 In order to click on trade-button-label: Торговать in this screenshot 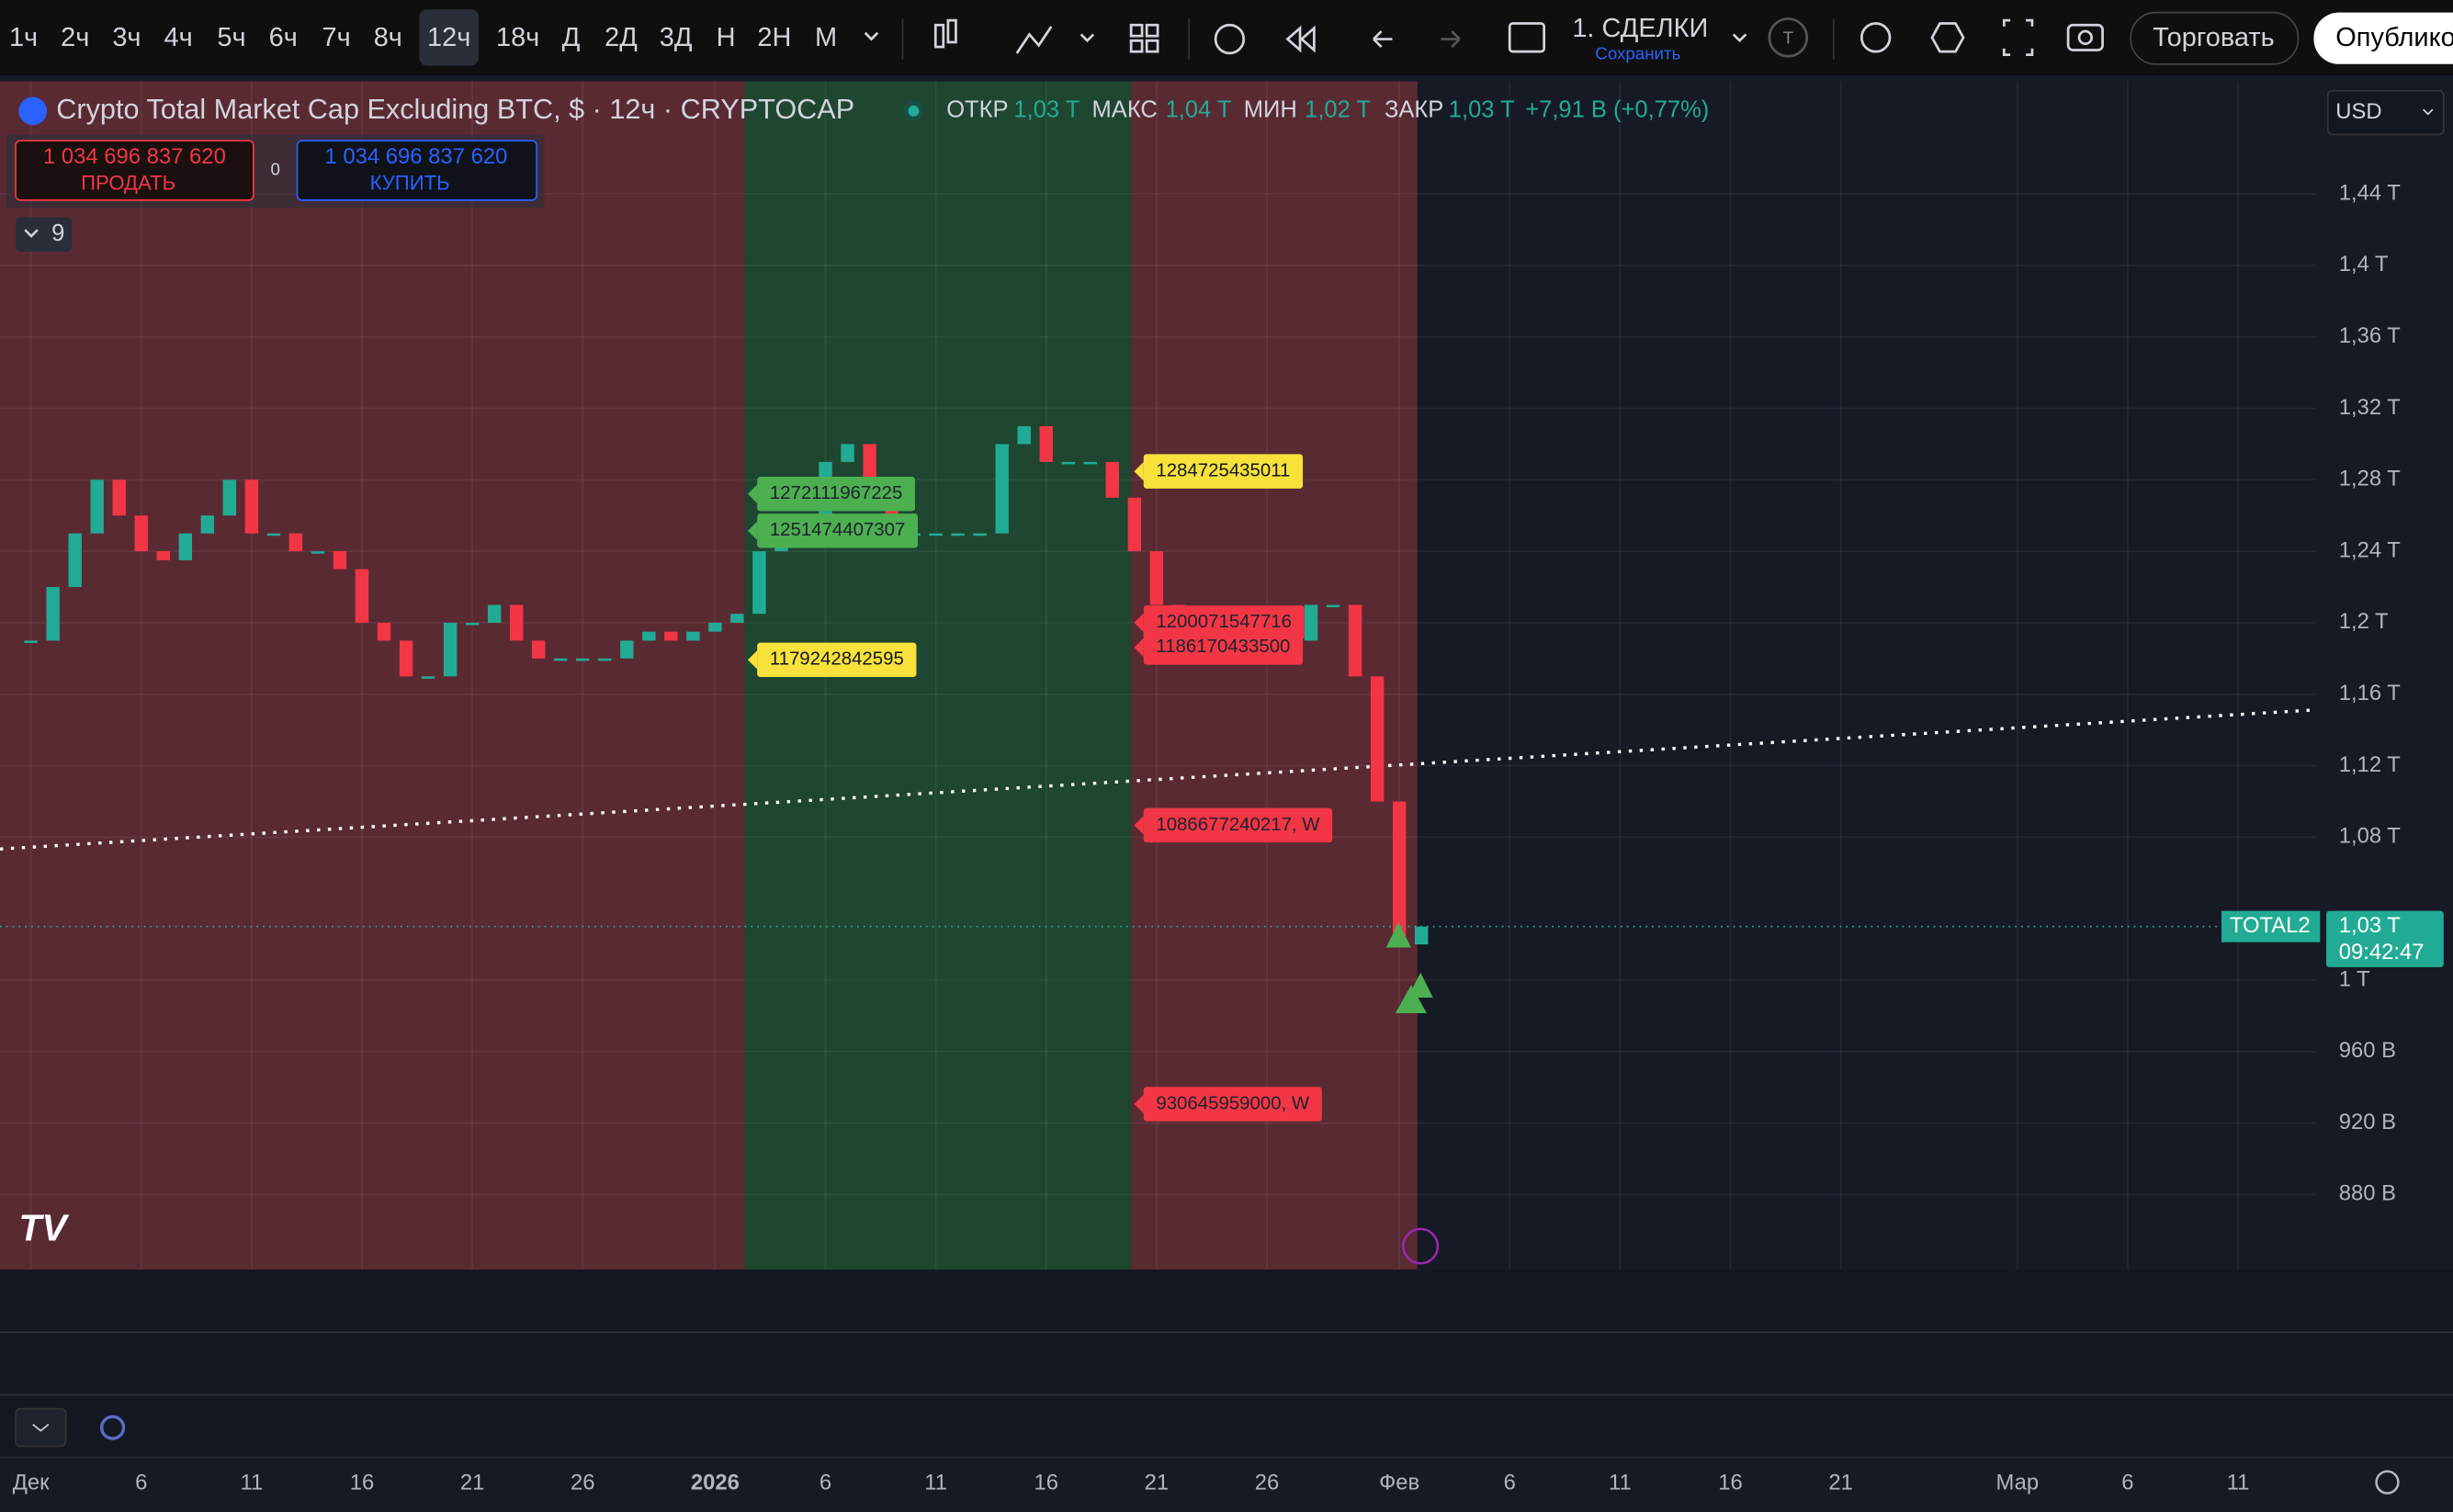, I will do `click(2213, 37)`.